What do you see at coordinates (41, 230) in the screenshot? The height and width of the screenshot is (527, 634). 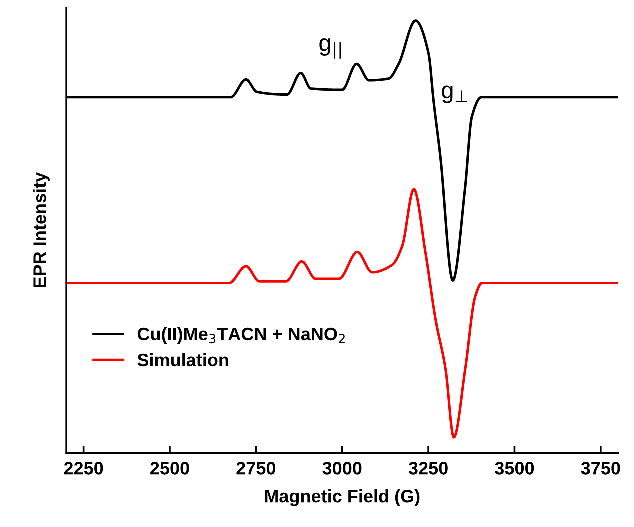 I see `y-axis-title: EPR Intensity` at bounding box center [41, 230].